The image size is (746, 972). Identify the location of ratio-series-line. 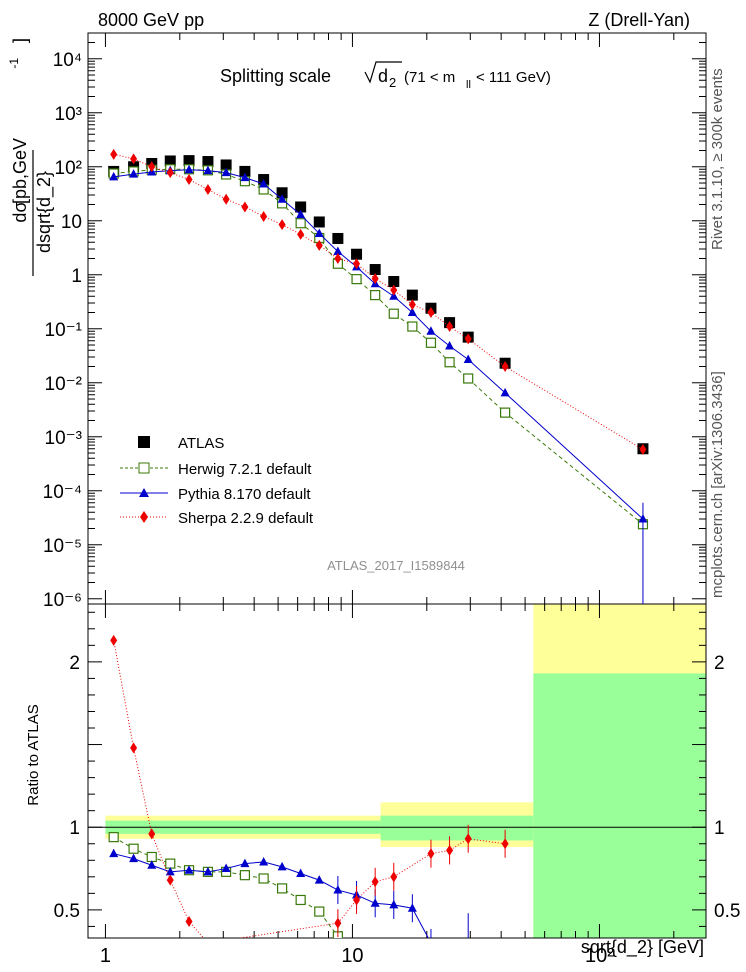
(271, 895).